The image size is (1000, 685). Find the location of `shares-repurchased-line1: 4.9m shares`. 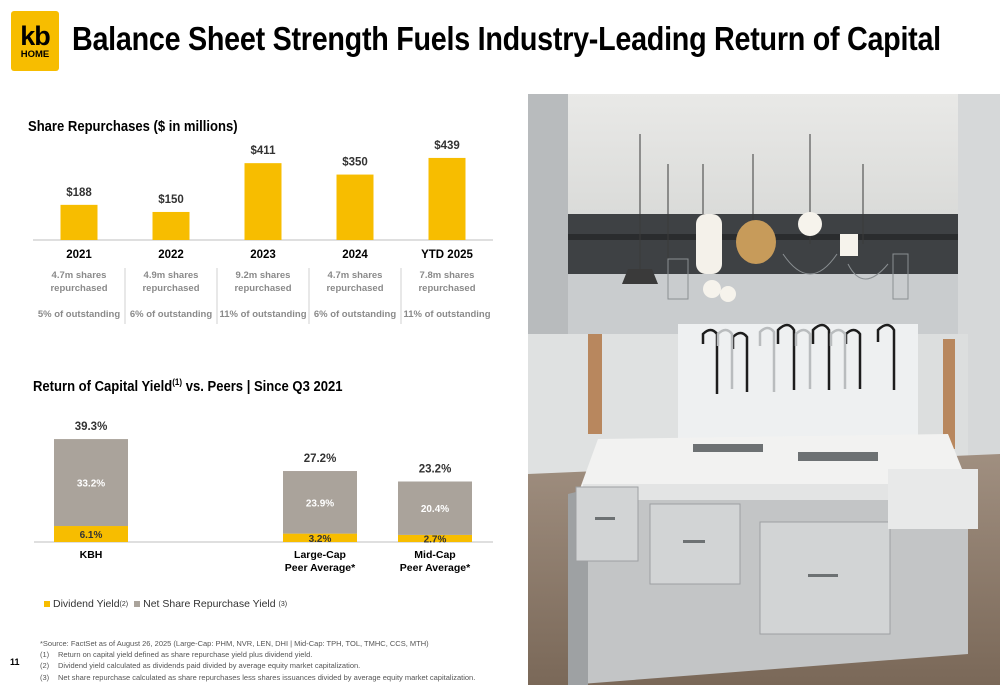

shares-repurchased-line1: 4.9m shares is located at coordinates (171, 275).